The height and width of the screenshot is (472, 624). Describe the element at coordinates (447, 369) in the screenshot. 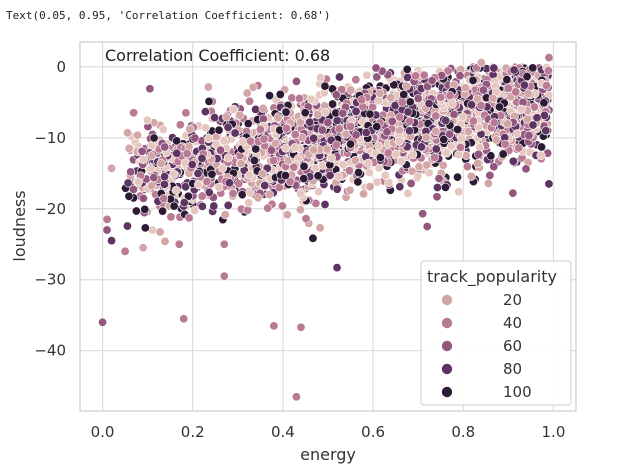

I see `legend-marker` at that location.